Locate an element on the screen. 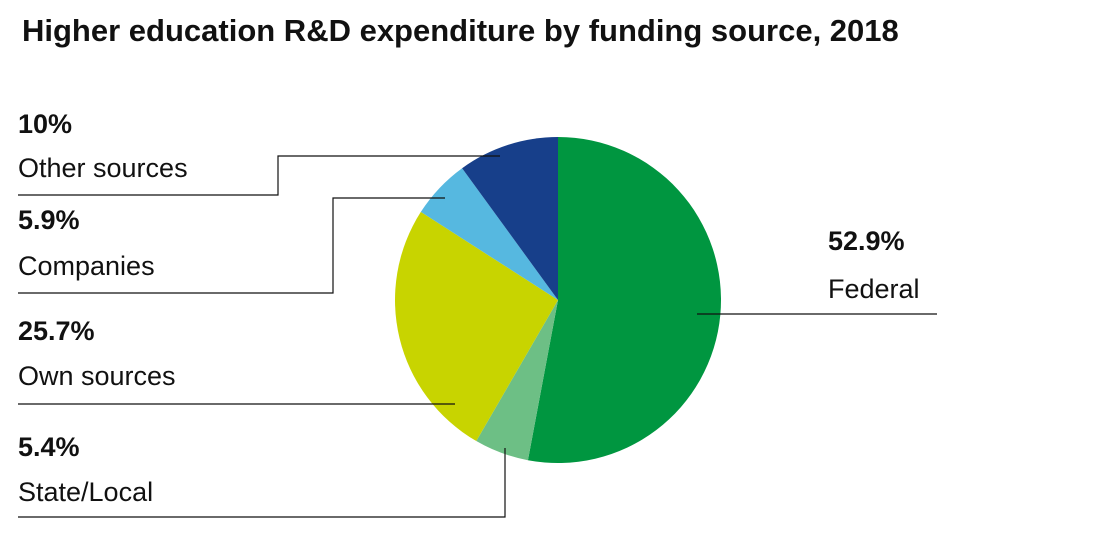  category-label: Federal is located at coordinates (874, 289).